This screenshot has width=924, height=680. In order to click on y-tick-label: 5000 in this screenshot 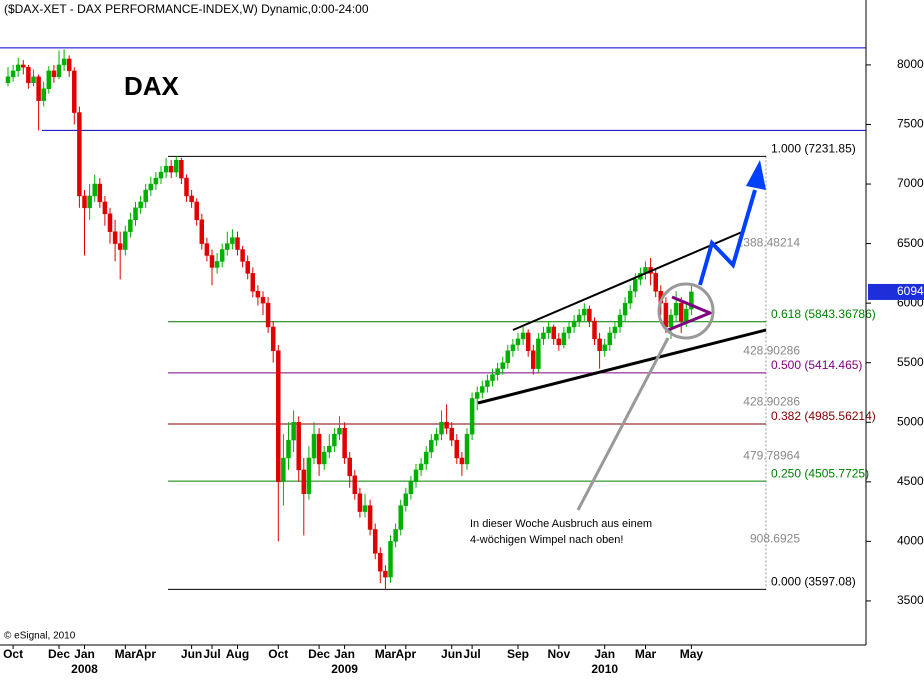, I will do `click(910, 421)`.